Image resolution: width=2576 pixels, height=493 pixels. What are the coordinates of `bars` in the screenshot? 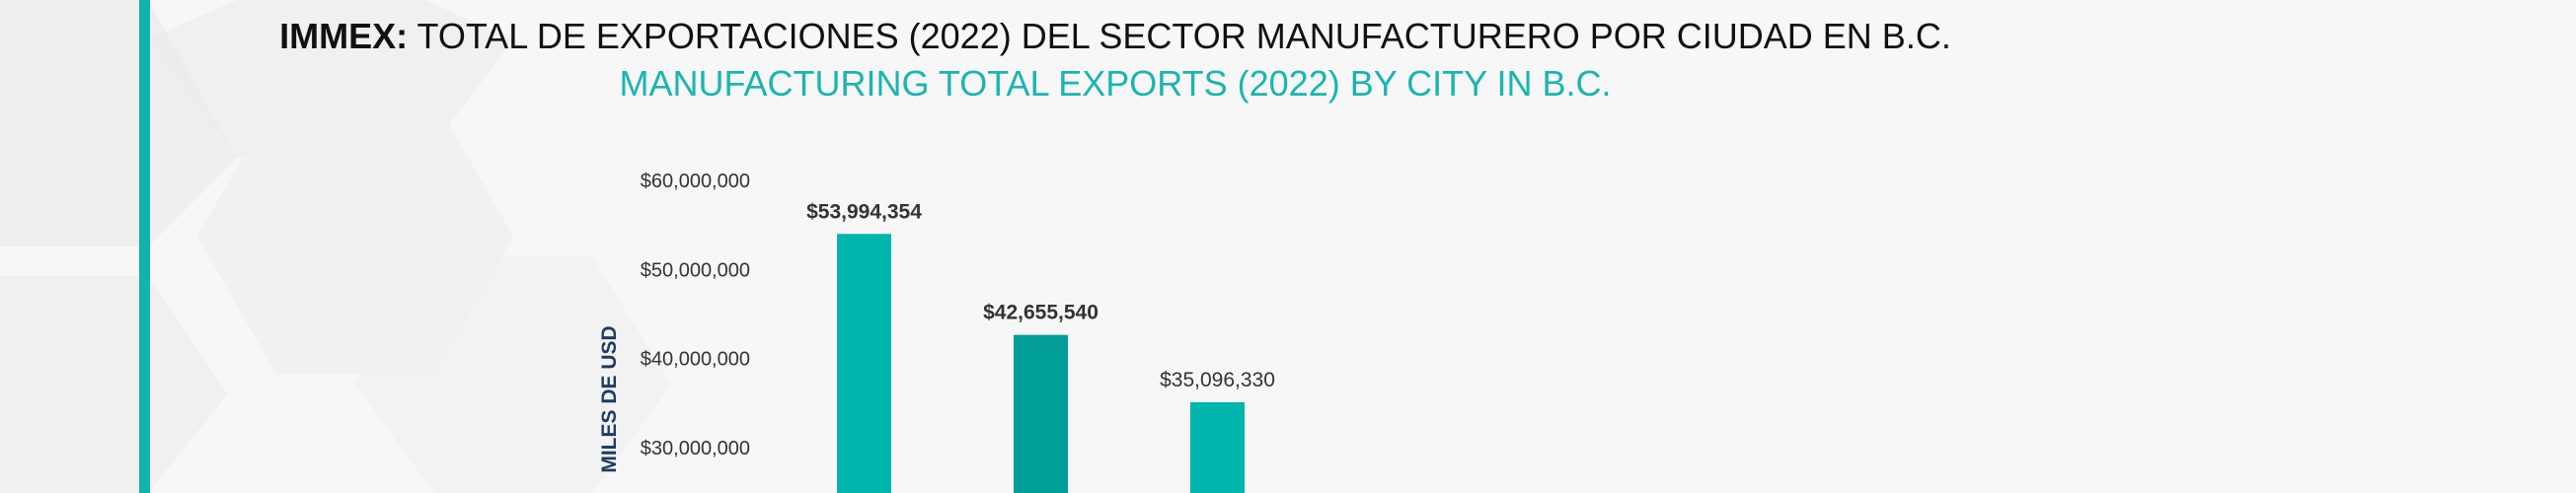 It's located at (1041, 363).